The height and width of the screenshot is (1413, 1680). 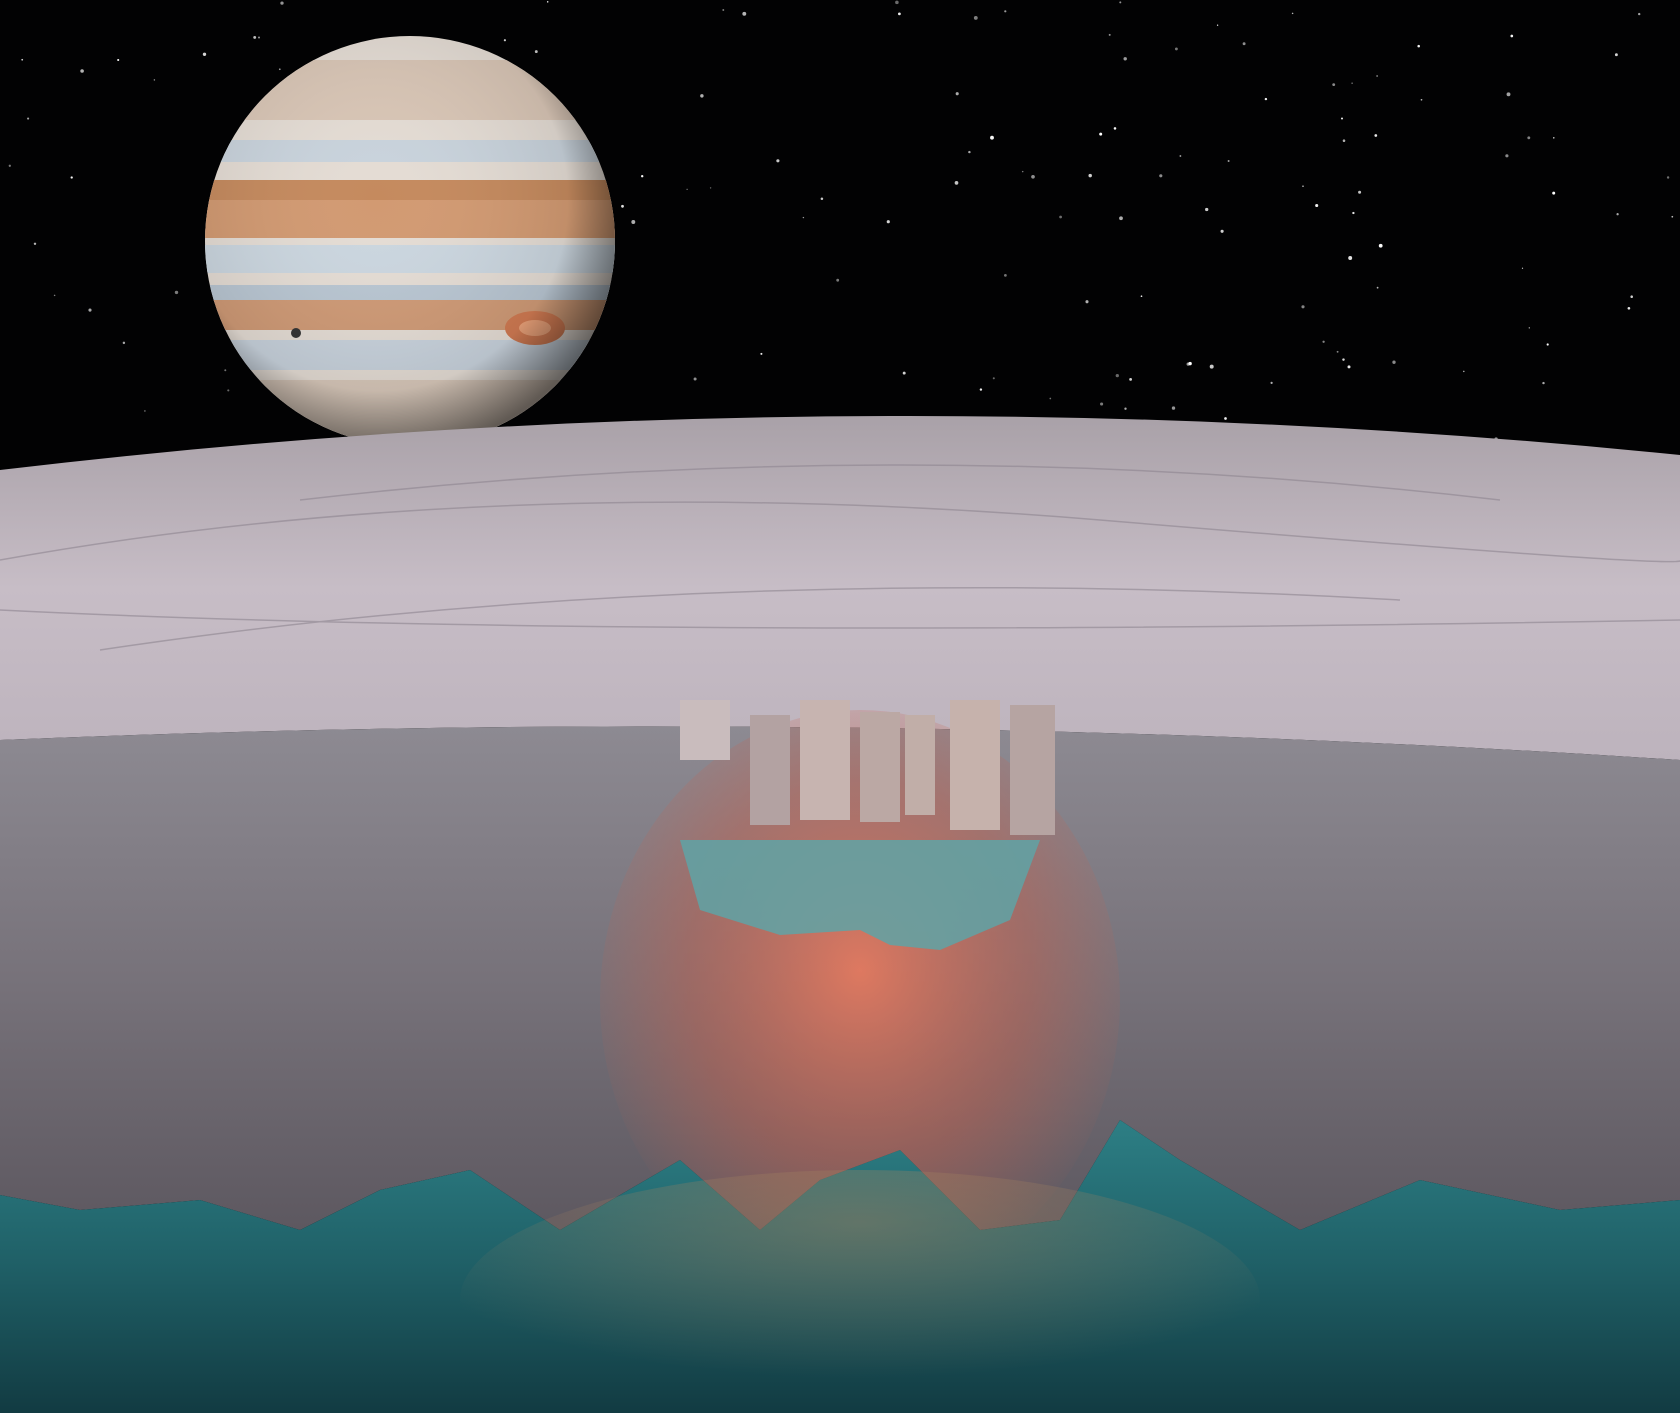 I want to click on ocean-glow, so click(x=860, y=1291).